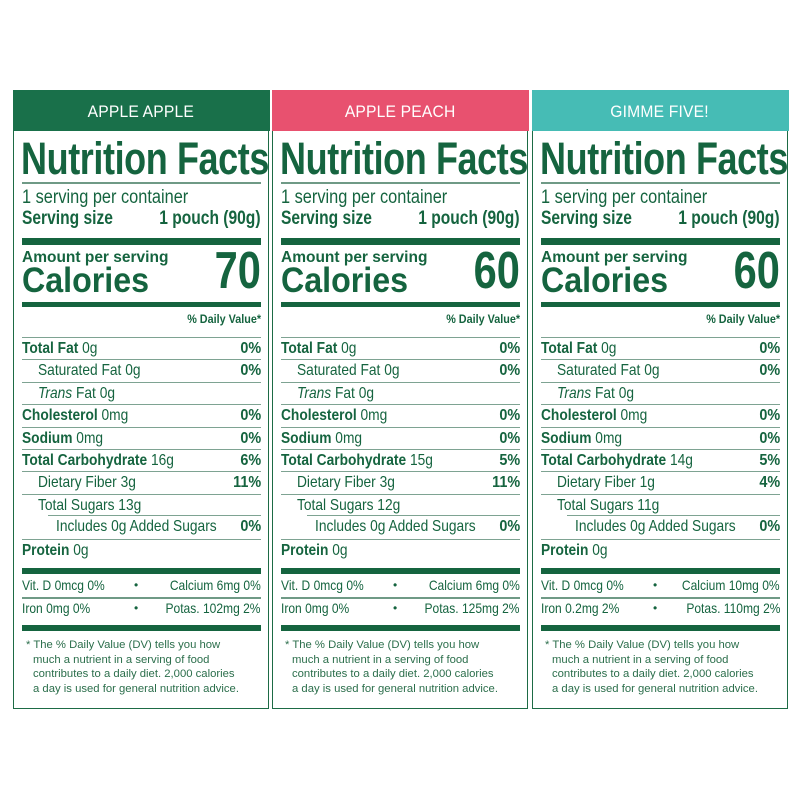 The height and width of the screenshot is (800, 800). What do you see at coordinates (660, 585) in the screenshot?
I see `vitamin-row: Vit. D 0mcg 0% • Calcium 10mg 0%` at bounding box center [660, 585].